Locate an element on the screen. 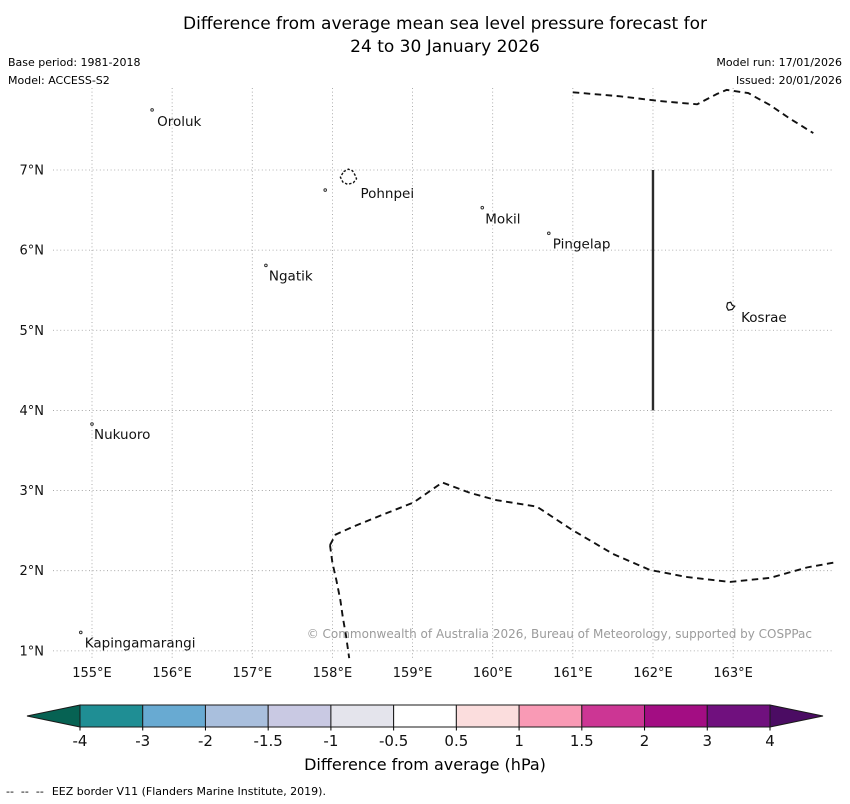 Image resolution: width=850 pixels, height=804 pixels. colorbar-under-arrow is located at coordinates (53, 716).